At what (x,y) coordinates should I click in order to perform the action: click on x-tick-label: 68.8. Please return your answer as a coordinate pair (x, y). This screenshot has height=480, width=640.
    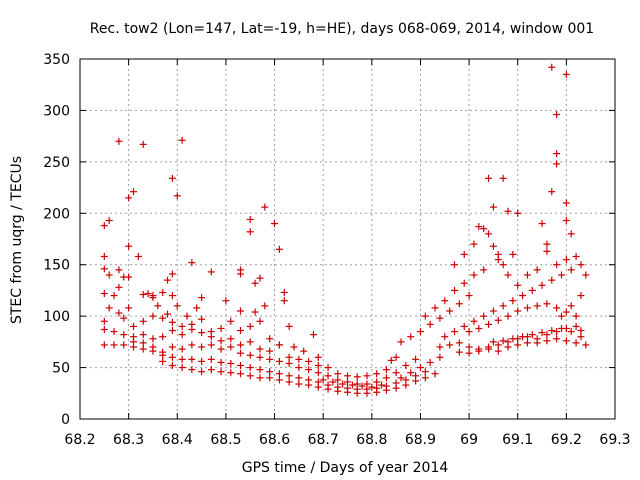
    Looking at the image, I should click on (371, 440).